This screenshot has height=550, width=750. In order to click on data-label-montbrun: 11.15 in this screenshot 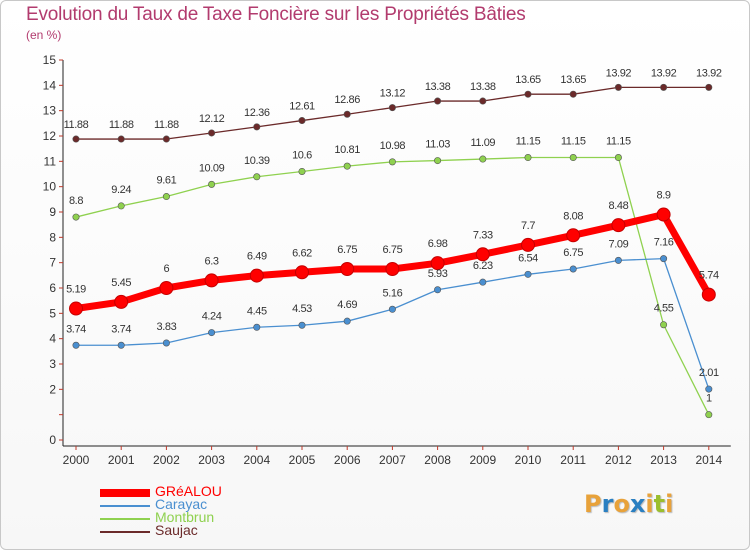, I will do `click(528, 142)`.